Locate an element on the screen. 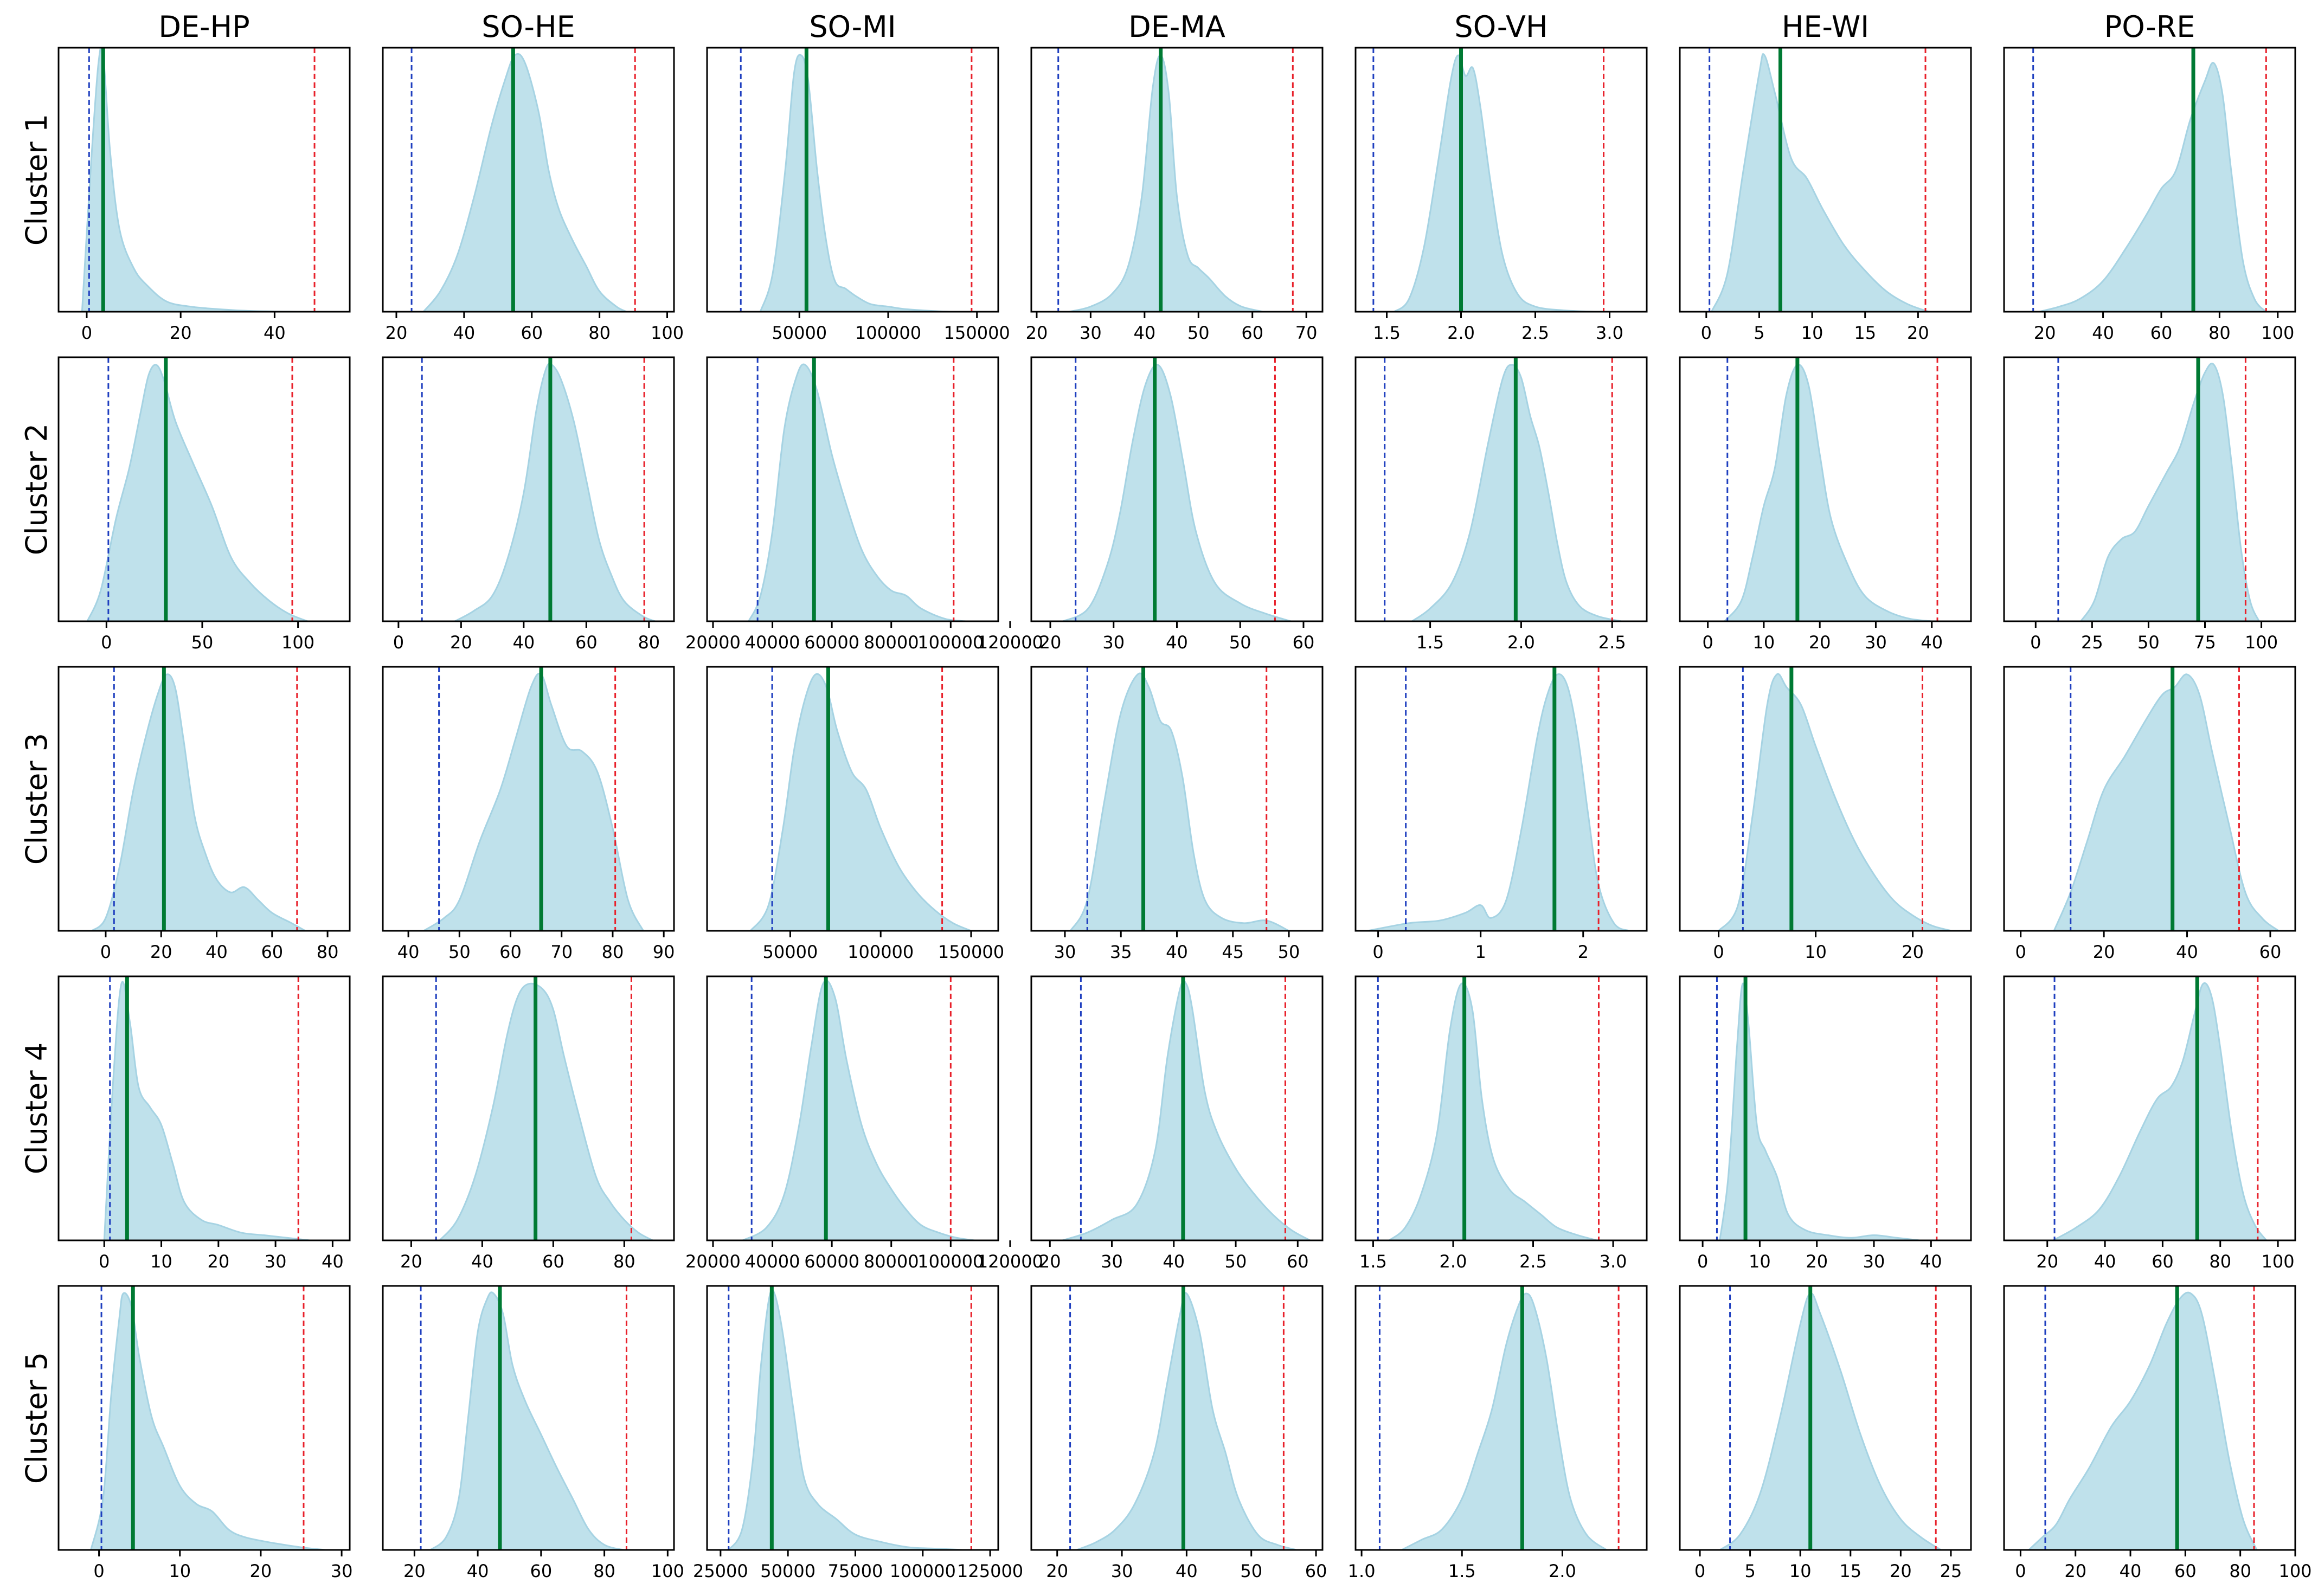 This screenshot has width=2318, height=1596. panel-cluster-4-po-re: 20 40 60 80 100 is located at coordinates (2149, 1123).